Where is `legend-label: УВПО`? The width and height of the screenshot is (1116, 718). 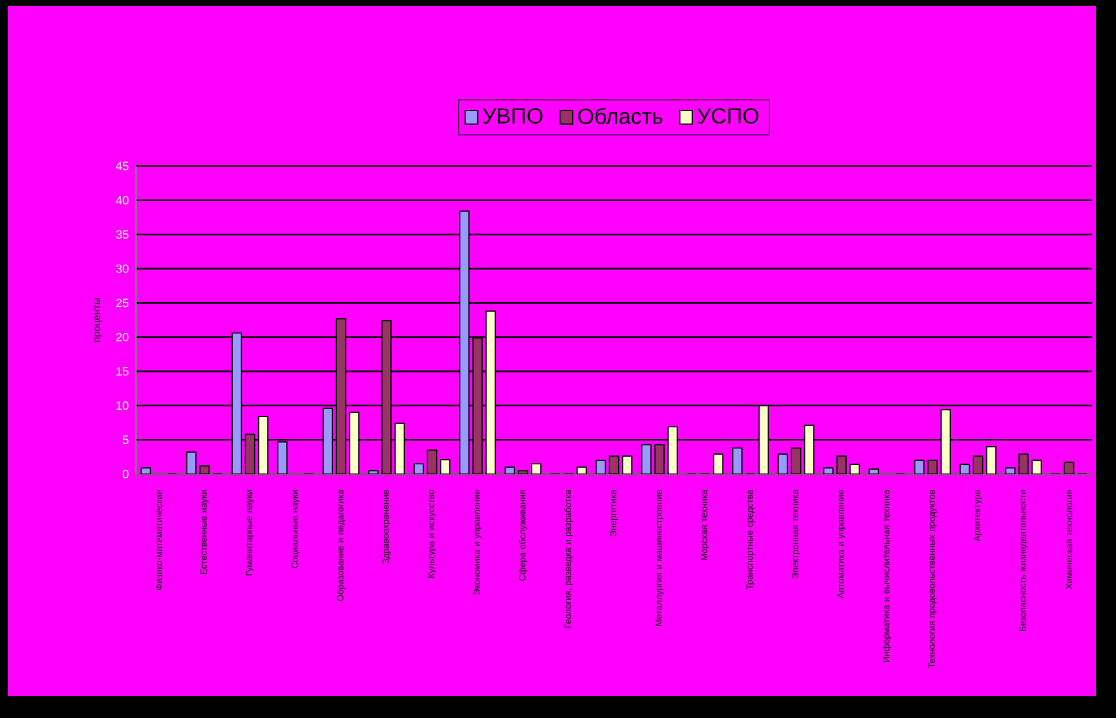 legend-label: УВПО is located at coordinates (512, 116).